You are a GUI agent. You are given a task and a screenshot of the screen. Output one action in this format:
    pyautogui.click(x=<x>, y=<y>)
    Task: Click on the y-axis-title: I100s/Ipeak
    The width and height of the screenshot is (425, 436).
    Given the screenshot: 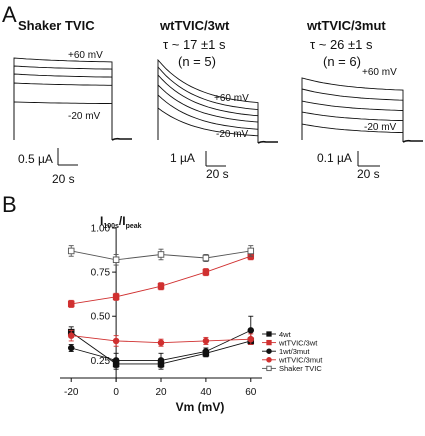 What is the action you would take?
    pyautogui.click(x=121, y=222)
    